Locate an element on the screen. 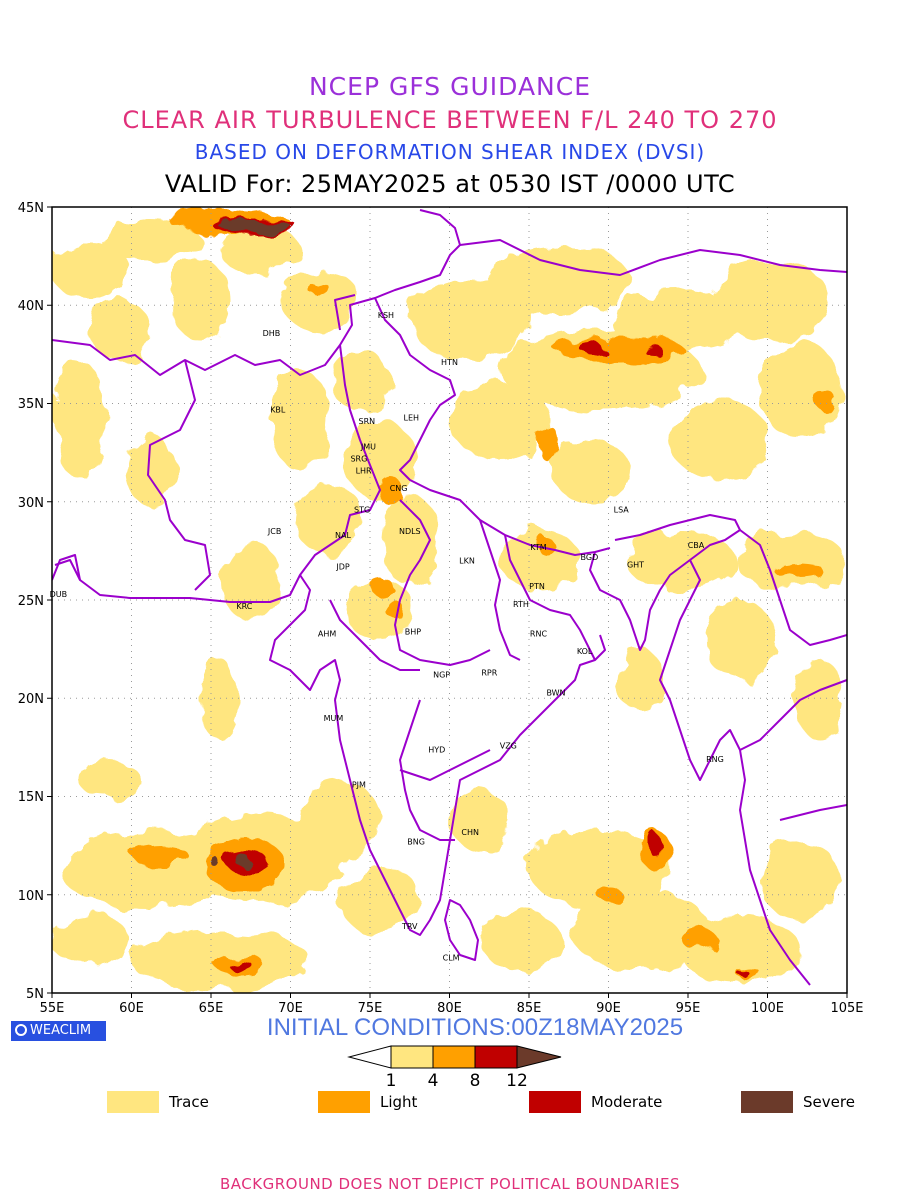 The height and width of the screenshot is (1200, 900). city-label-dhb: DHB is located at coordinates (272, 333).